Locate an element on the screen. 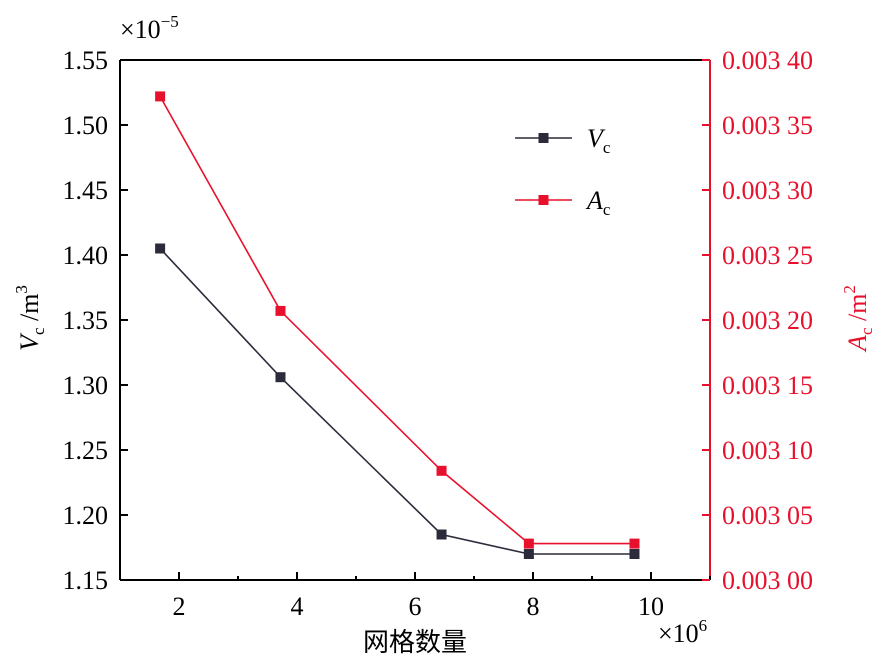 The width and height of the screenshot is (886, 666). left-axis-title-unit: /m is located at coordinates (29, 311).